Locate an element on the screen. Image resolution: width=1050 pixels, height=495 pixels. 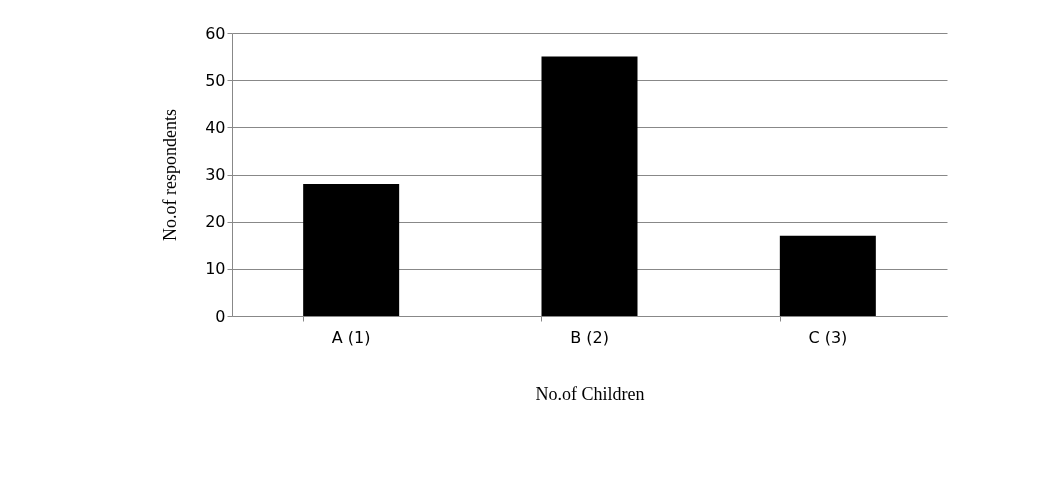
x-axis-title: No.of Children is located at coordinates (590, 393).